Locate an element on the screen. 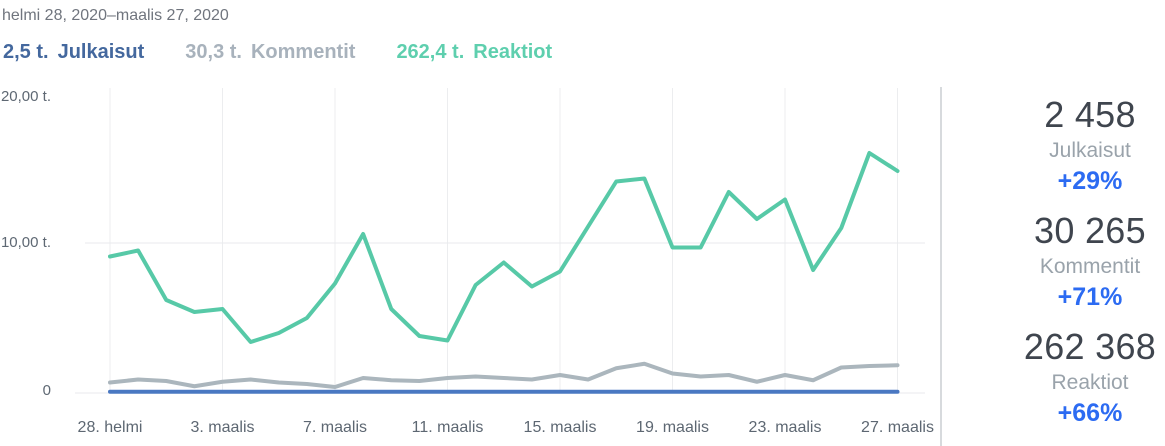  legend-item-kommentit: 30,3 t. Kommentit is located at coordinates (270, 52).